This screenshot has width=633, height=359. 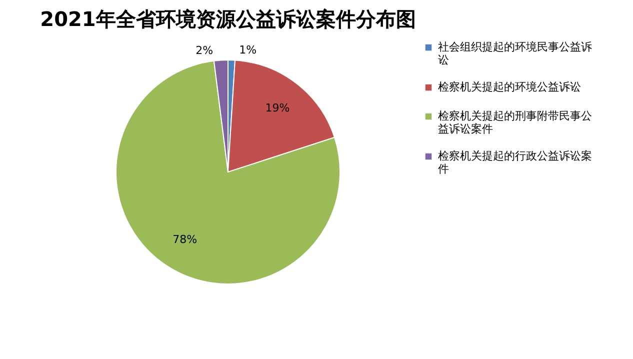 What do you see at coordinates (515, 53) in the screenshot?
I see `legend-label: 社会组织提起的环境民事公益诉讼` at bounding box center [515, 53].